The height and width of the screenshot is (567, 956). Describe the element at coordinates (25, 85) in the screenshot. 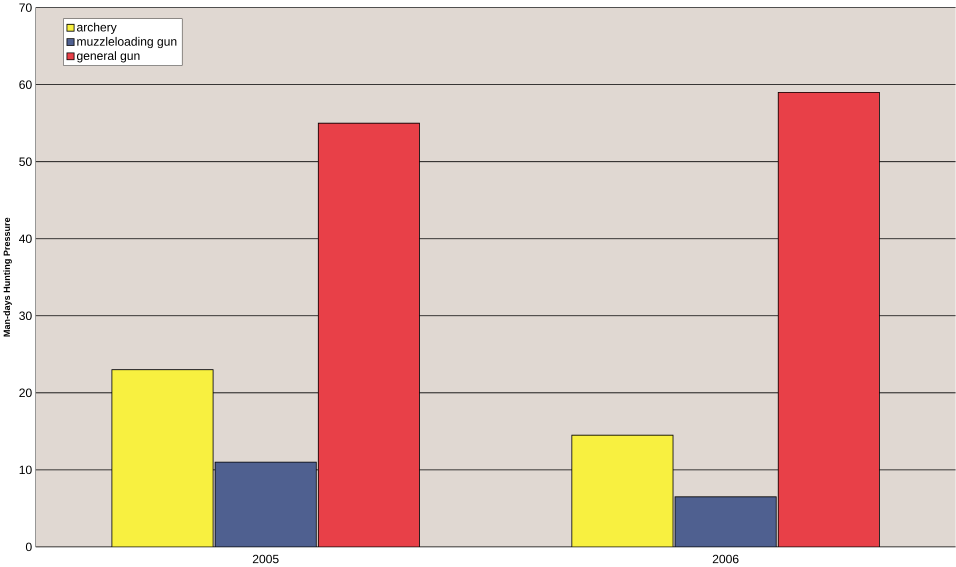

I see `y-tick-label: 60` at that location.